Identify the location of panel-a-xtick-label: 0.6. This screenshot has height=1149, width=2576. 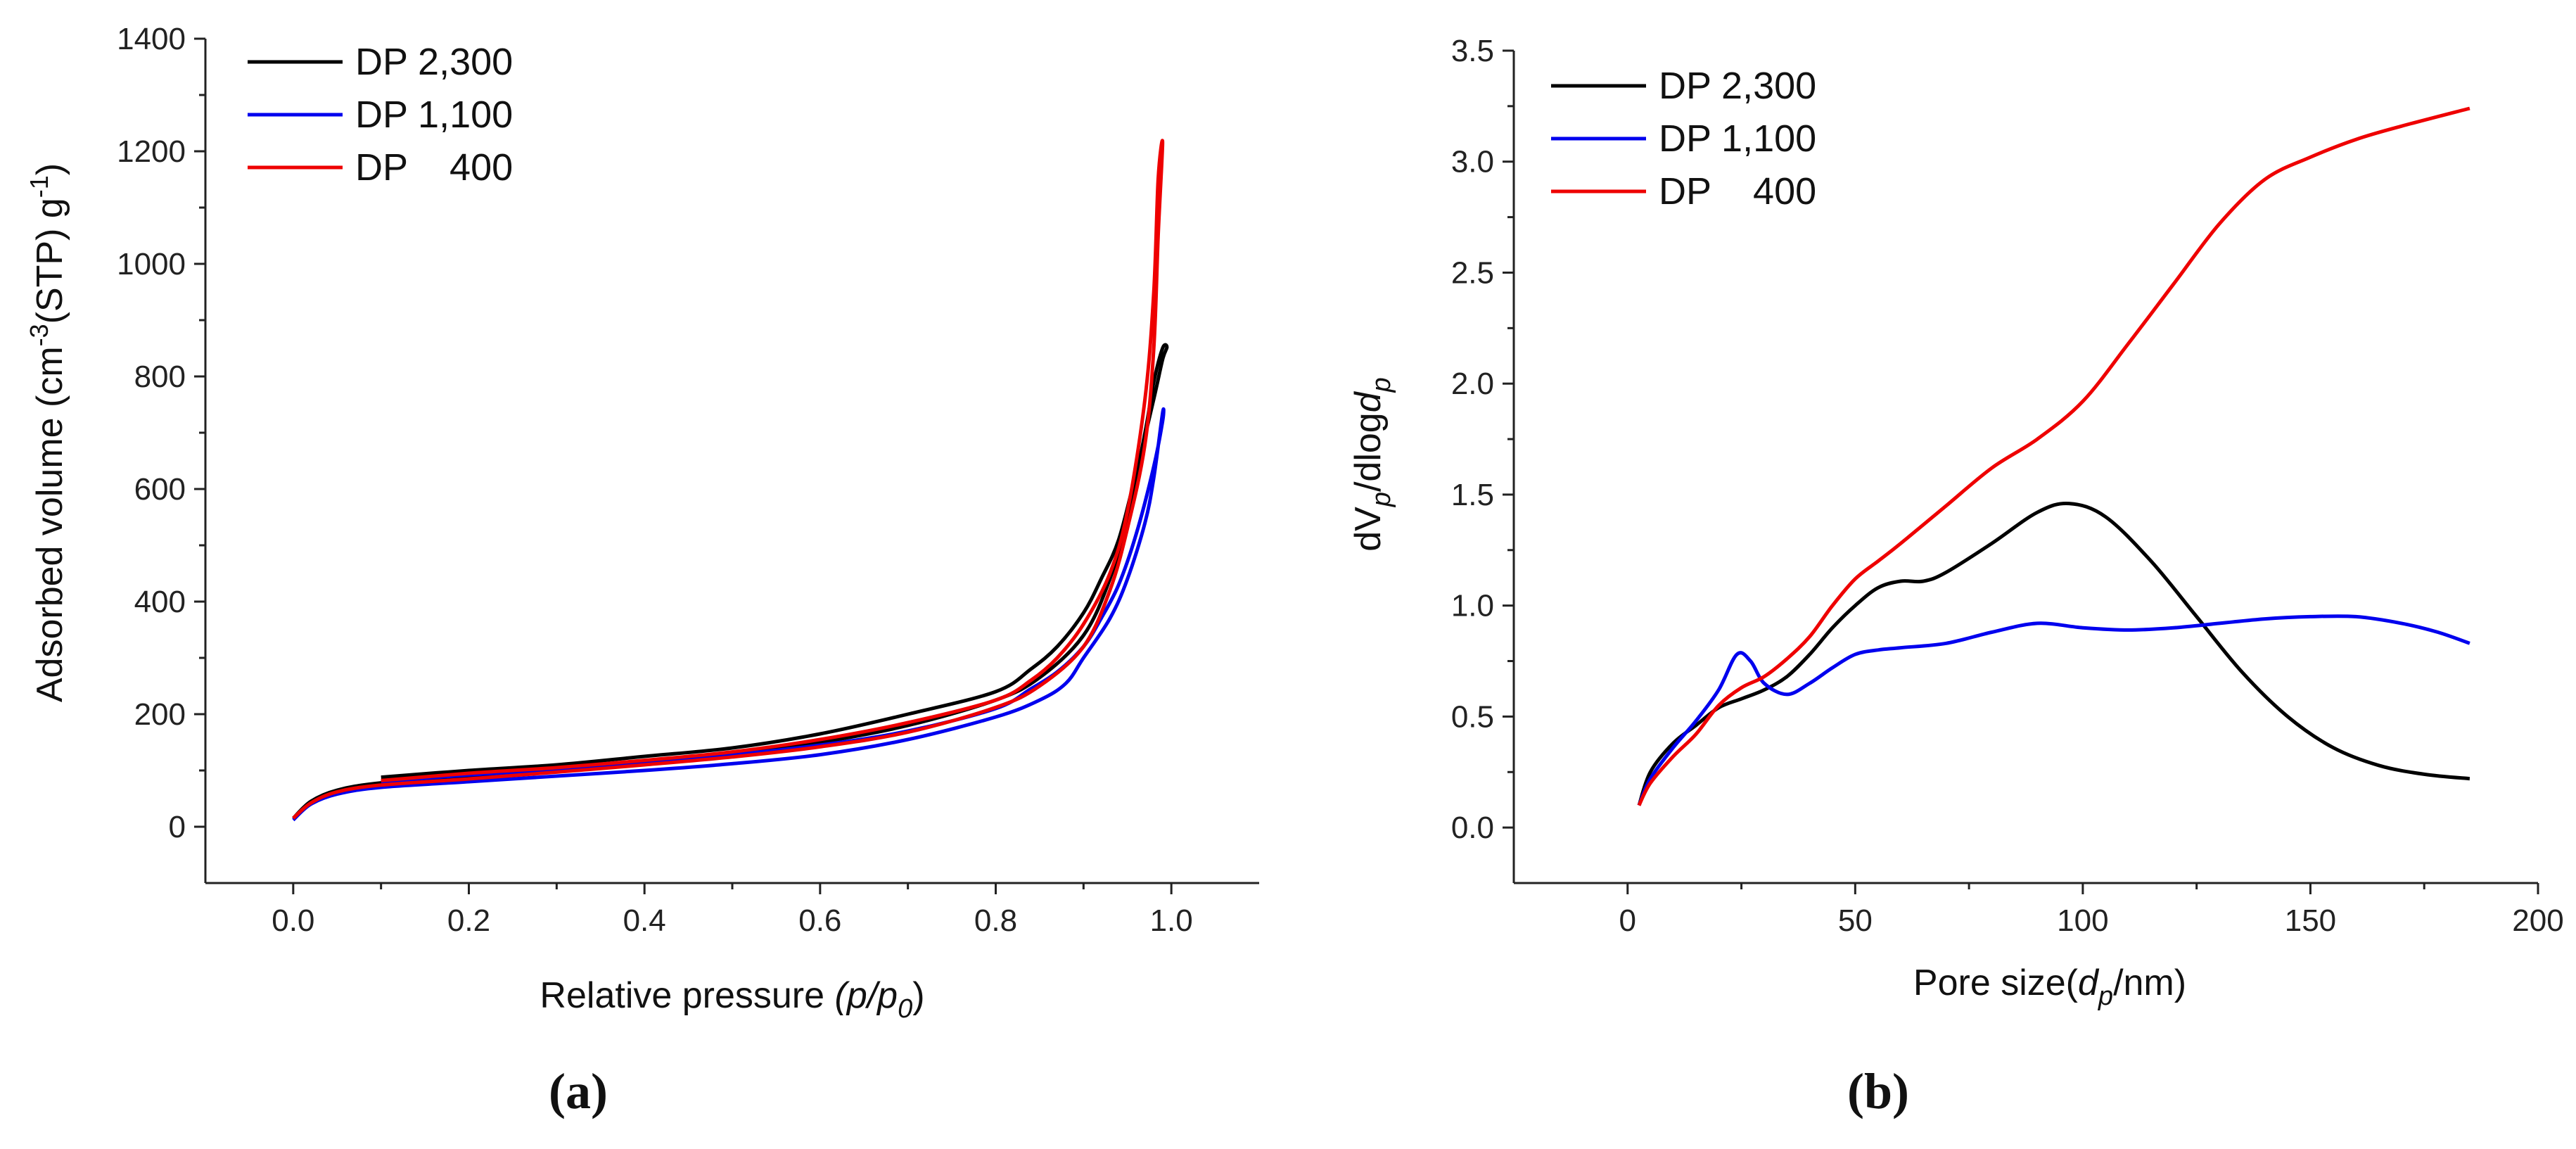
(819, 920).